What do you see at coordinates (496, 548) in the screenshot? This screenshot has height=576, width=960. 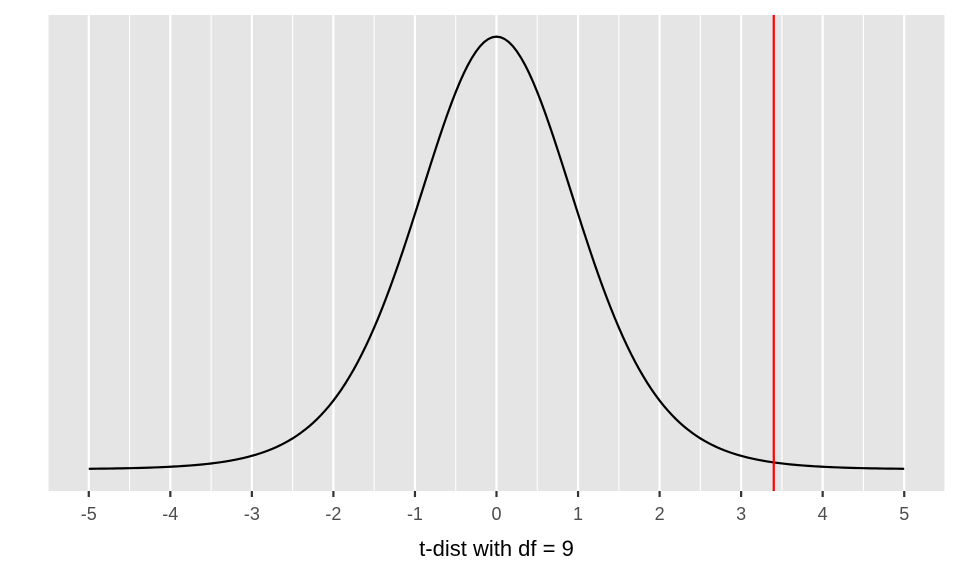 I see `x-axis-label: t-dist with df = 9` at bounding box center [496, 548].